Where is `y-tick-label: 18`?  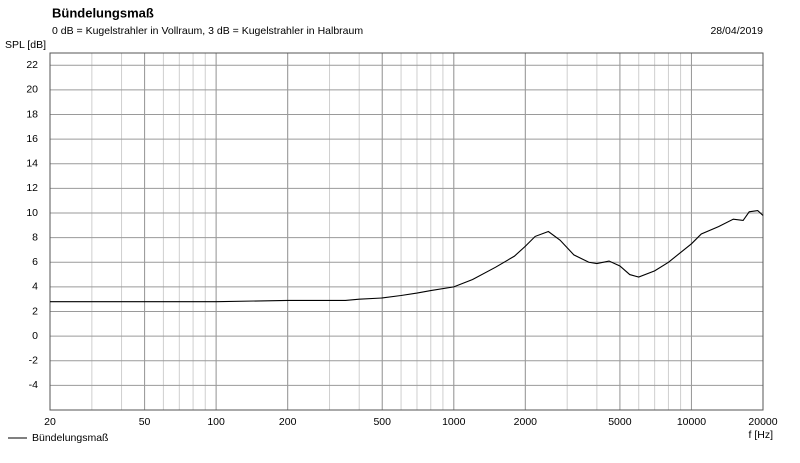
y-tick-label: 18 is located at coordinates (32, 114).